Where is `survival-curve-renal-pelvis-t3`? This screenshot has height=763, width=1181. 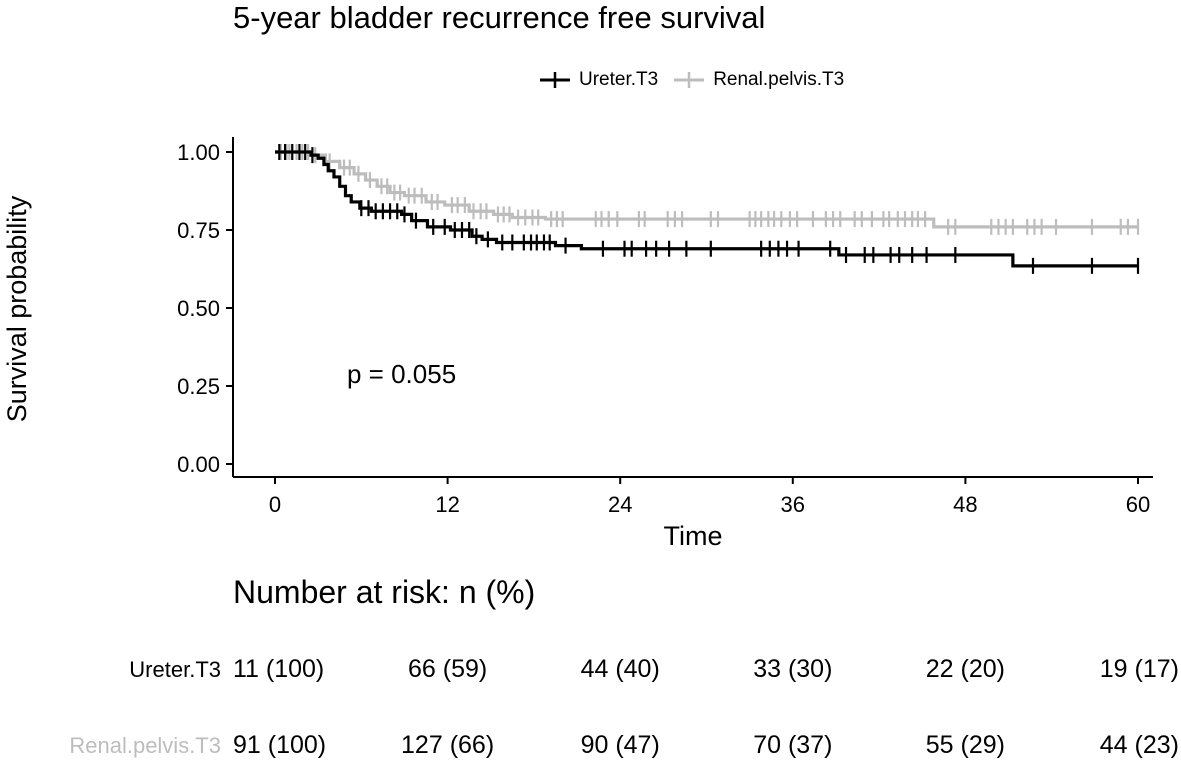 survival-curve-renal-pelvis-t3 is located at coordinates (706, 189).